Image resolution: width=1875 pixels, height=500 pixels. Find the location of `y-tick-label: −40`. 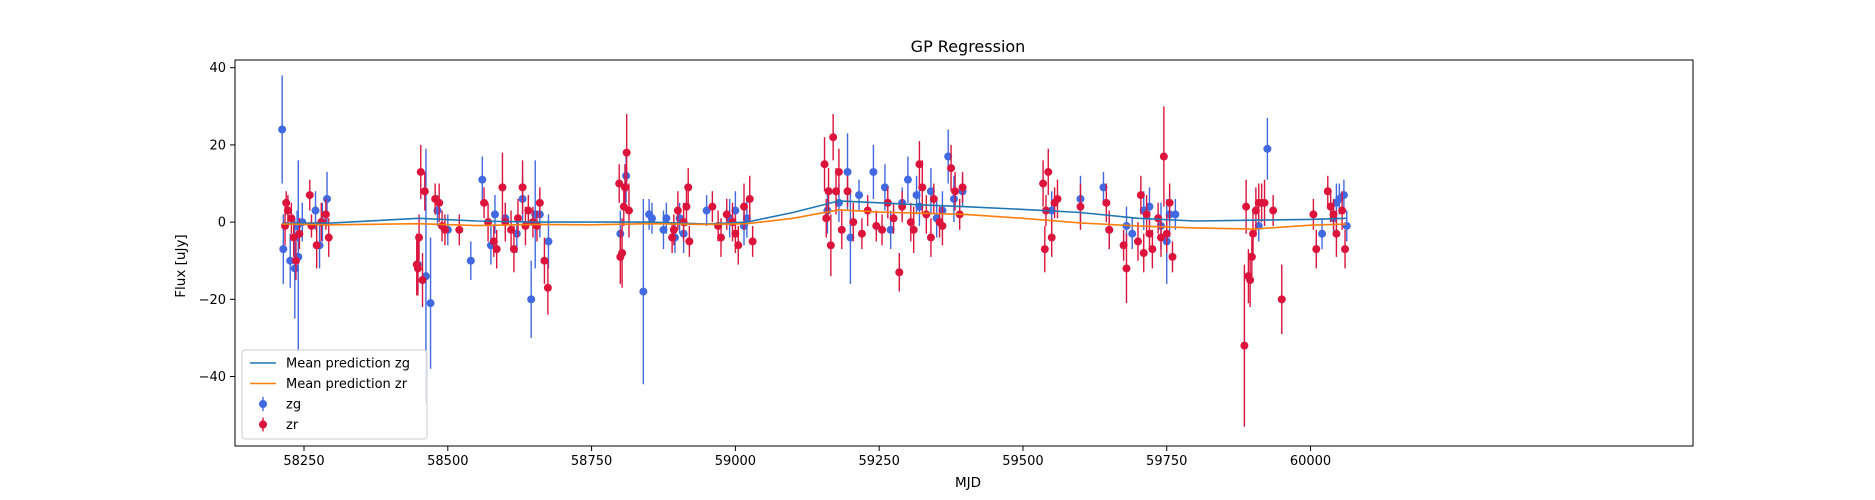

y-tick-label: −40 is located at coordinates (212, 377).